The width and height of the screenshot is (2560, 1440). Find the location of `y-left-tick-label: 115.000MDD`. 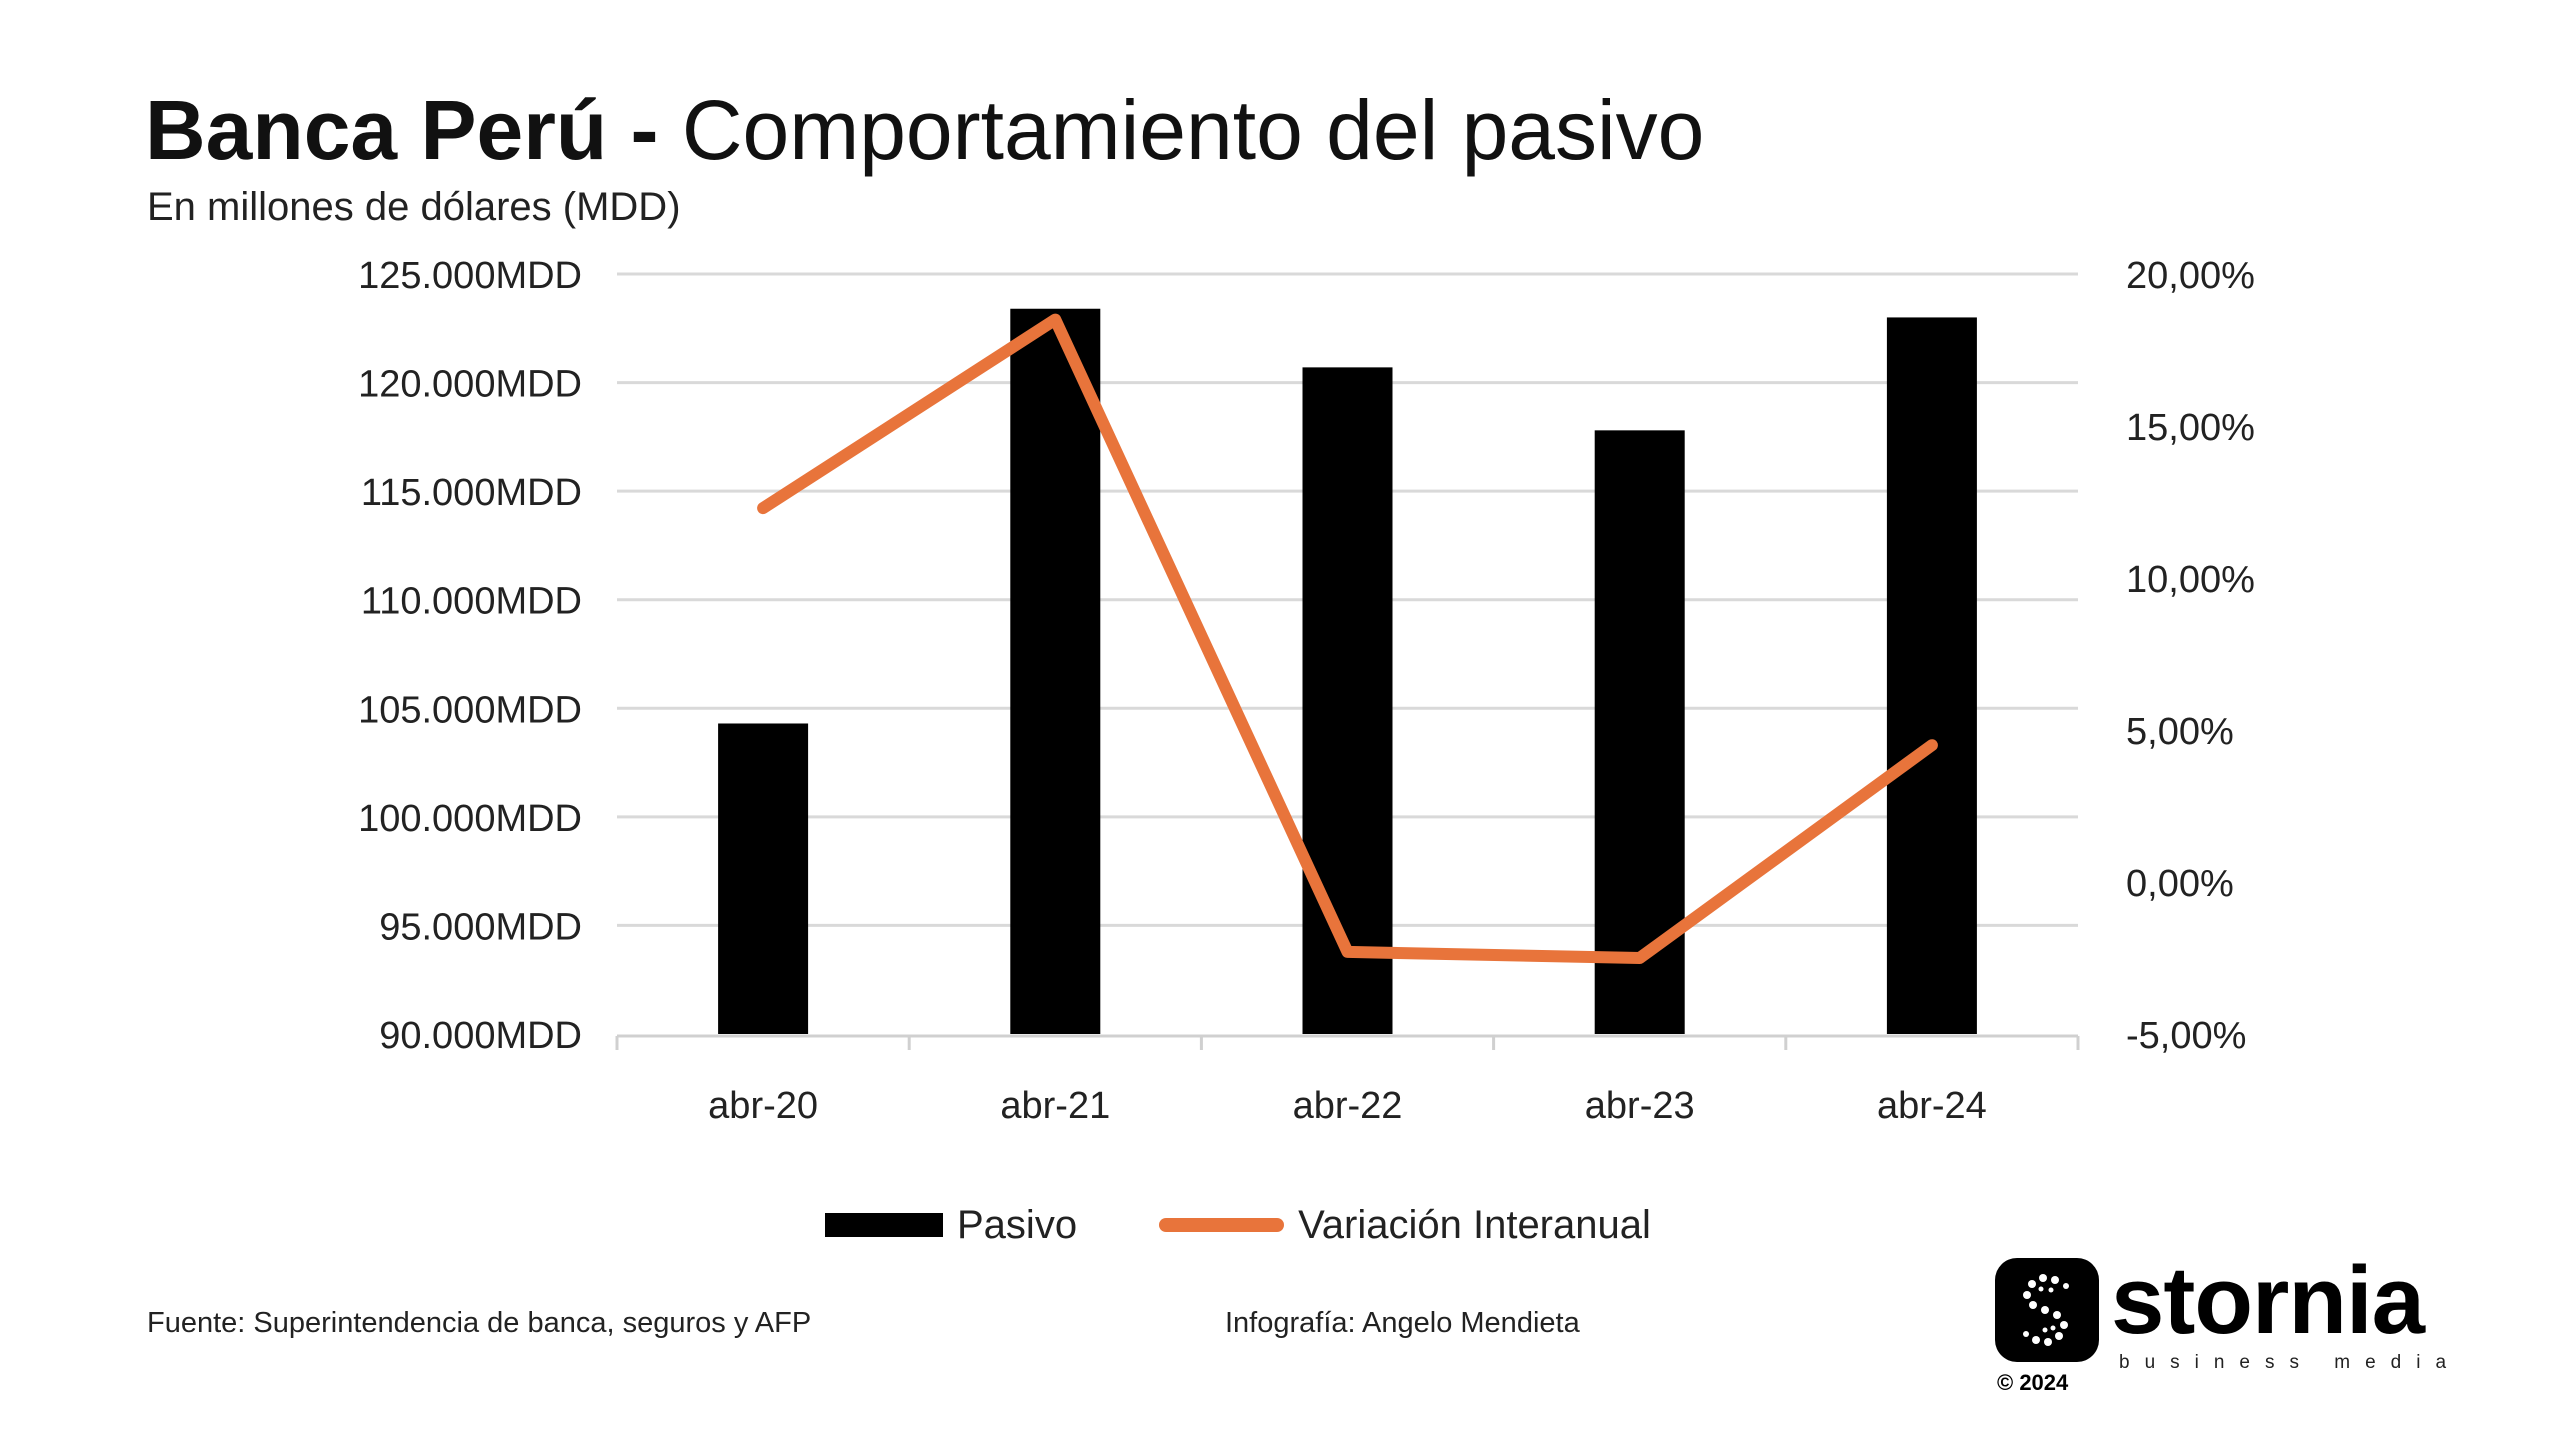

y-left-tick-label: 115.000MDD is located at coordinates (471, 493).